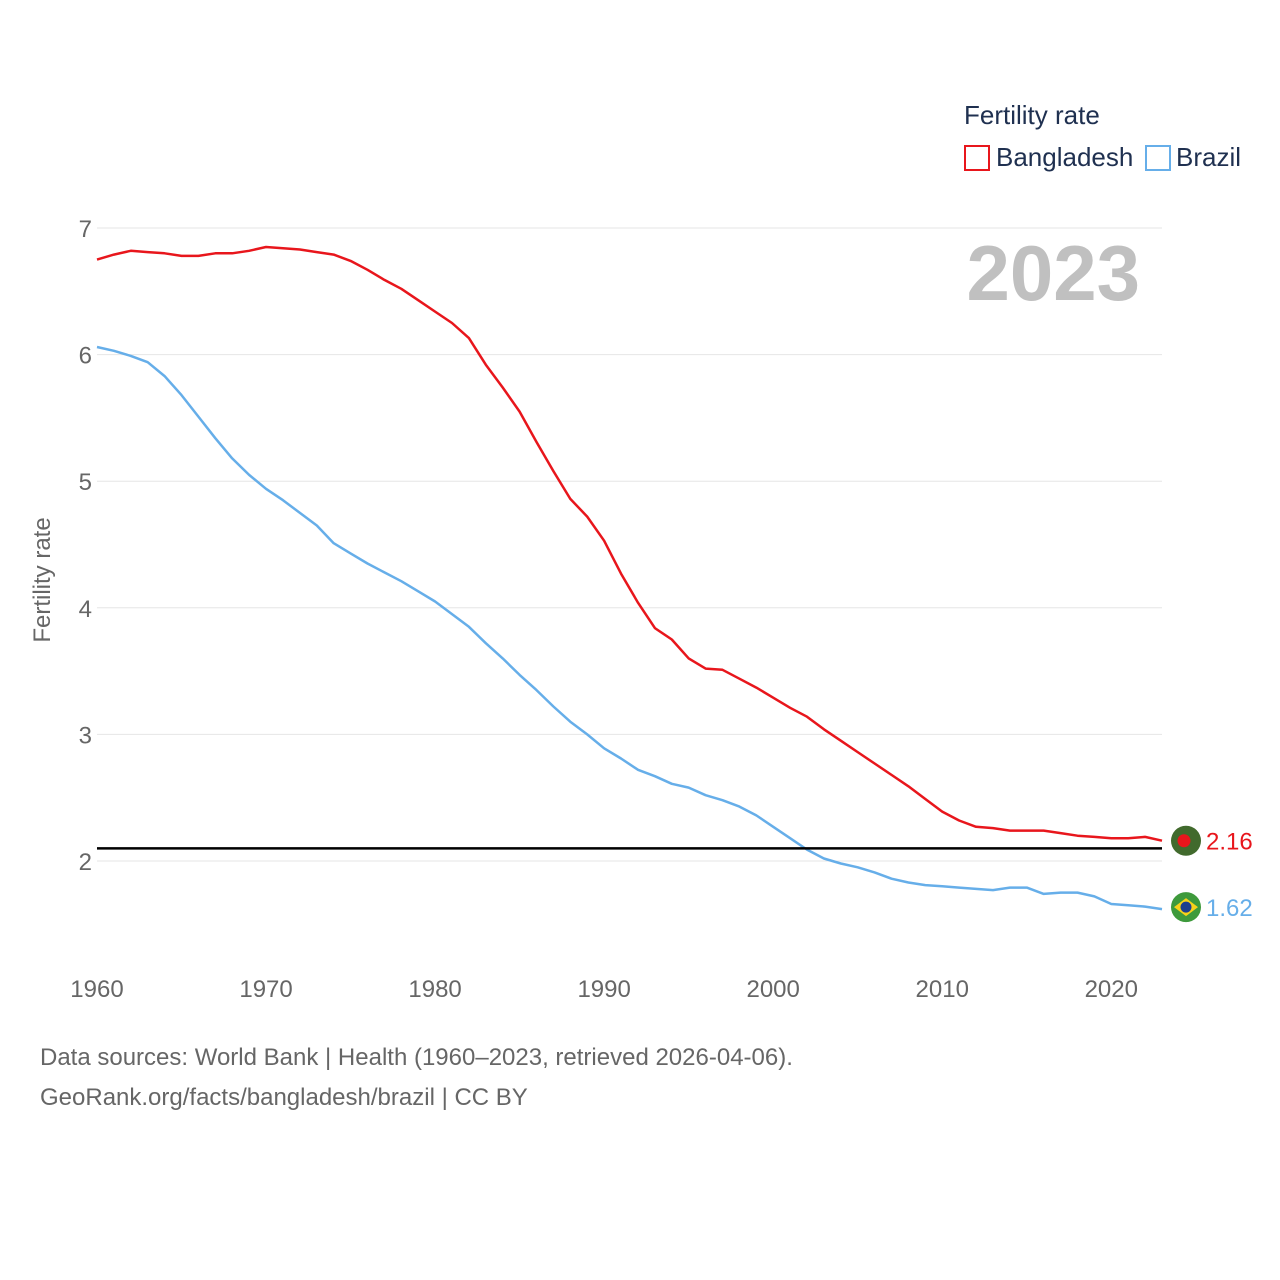 Image resolution: width=1280 pixels, height=1280 pixels. Describe the element at coordinates (1111, 989) in the screenshot. I see `x-tick-label: 2020` at that location.